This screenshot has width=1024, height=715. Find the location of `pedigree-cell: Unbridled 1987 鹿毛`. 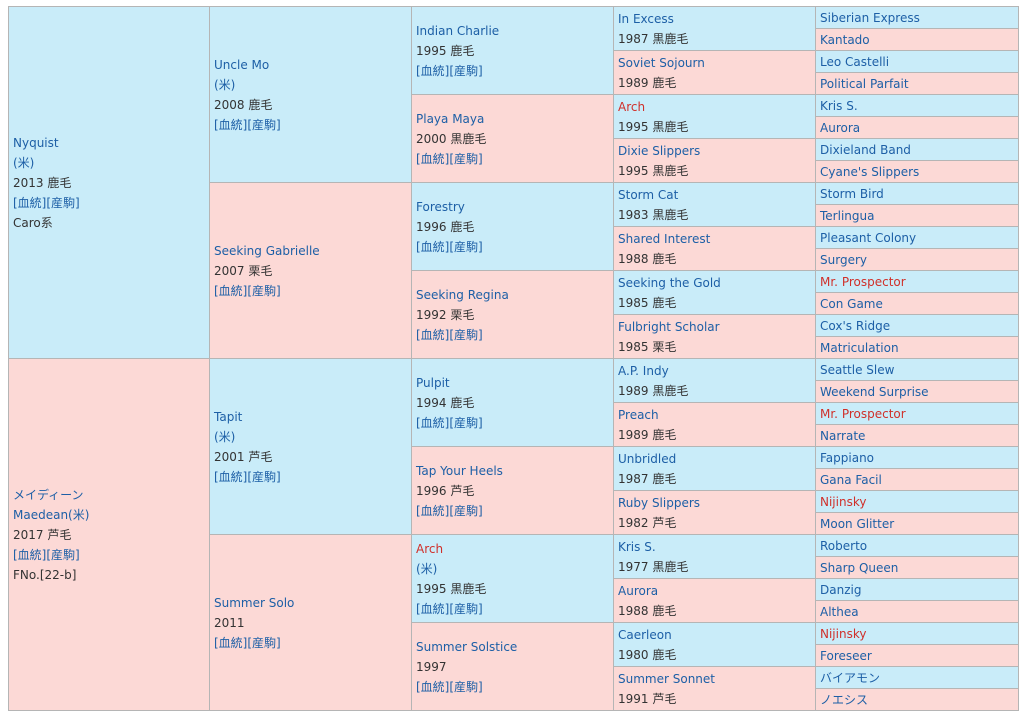

pedigree-cell: Unbridled 1987 鹿毛 is located at coordinates (714, 468).